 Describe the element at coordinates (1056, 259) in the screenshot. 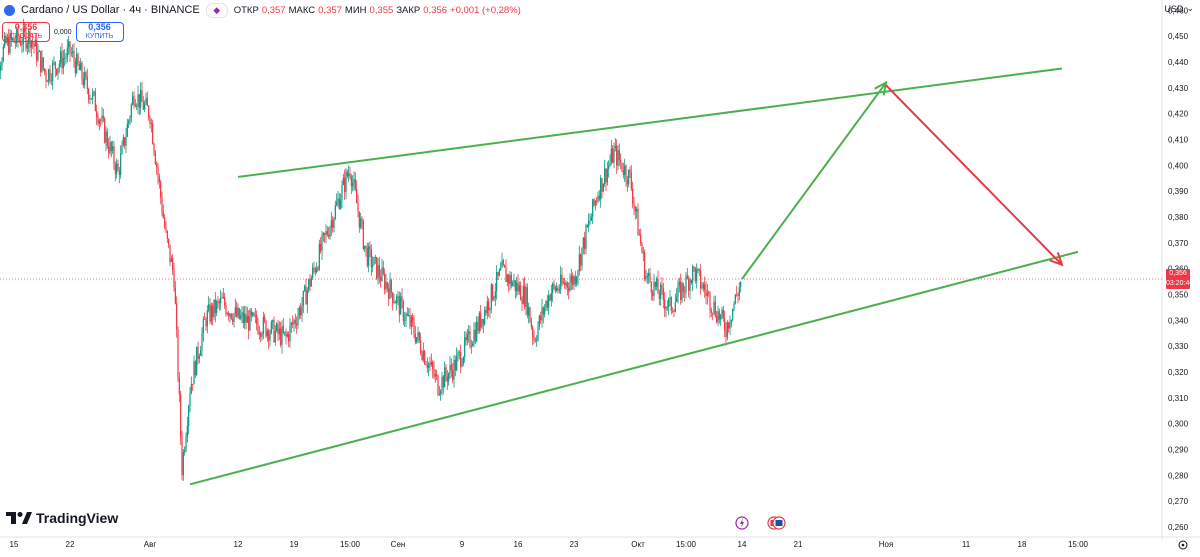

I see `projection-down-arrow-head` at that location.